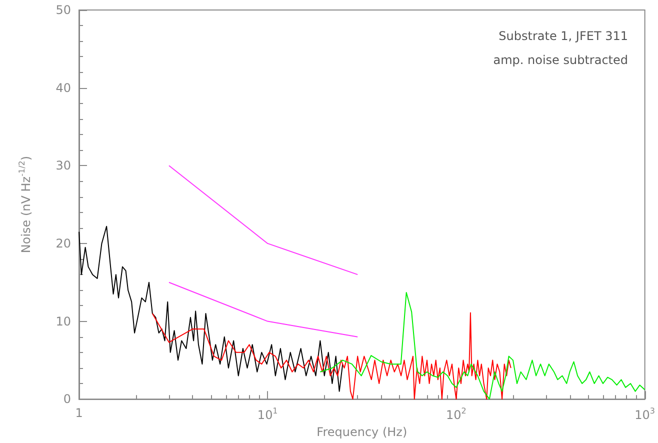 The image size is (658, 443). I want to click on annotation: Substrate 1, JFET 311, so click(563, 36).